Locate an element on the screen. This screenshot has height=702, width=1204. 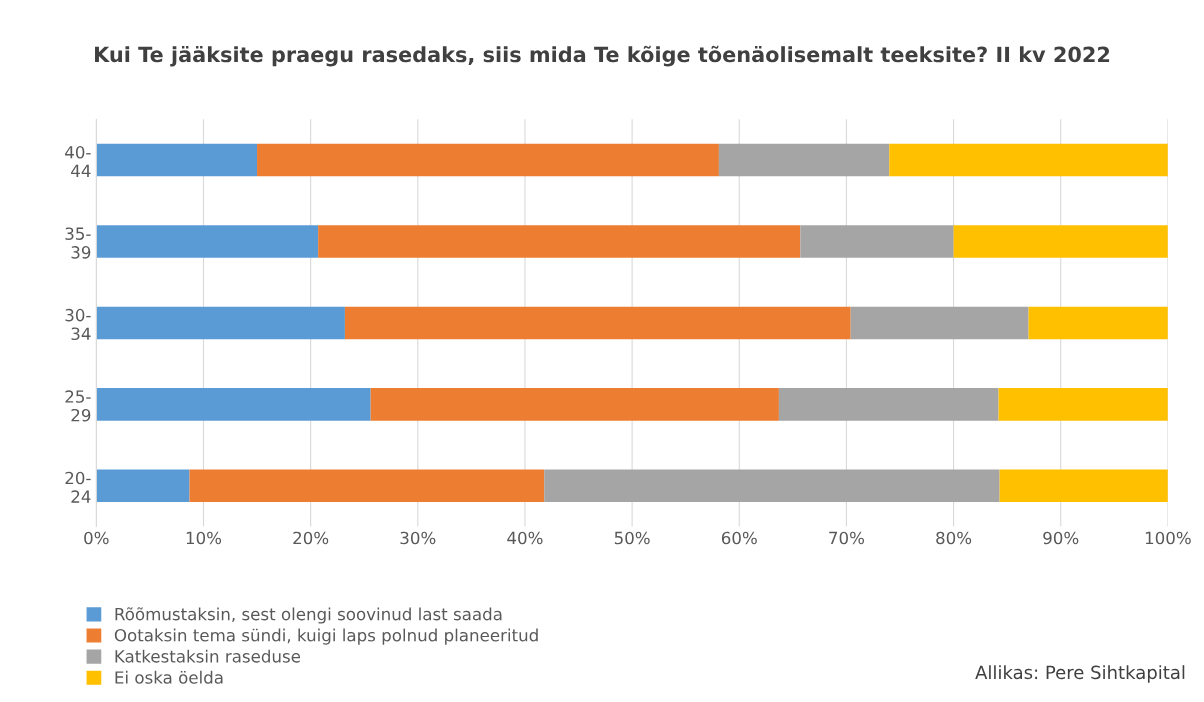
x-tick-label: 90% is located at coordinates (1061, 538).